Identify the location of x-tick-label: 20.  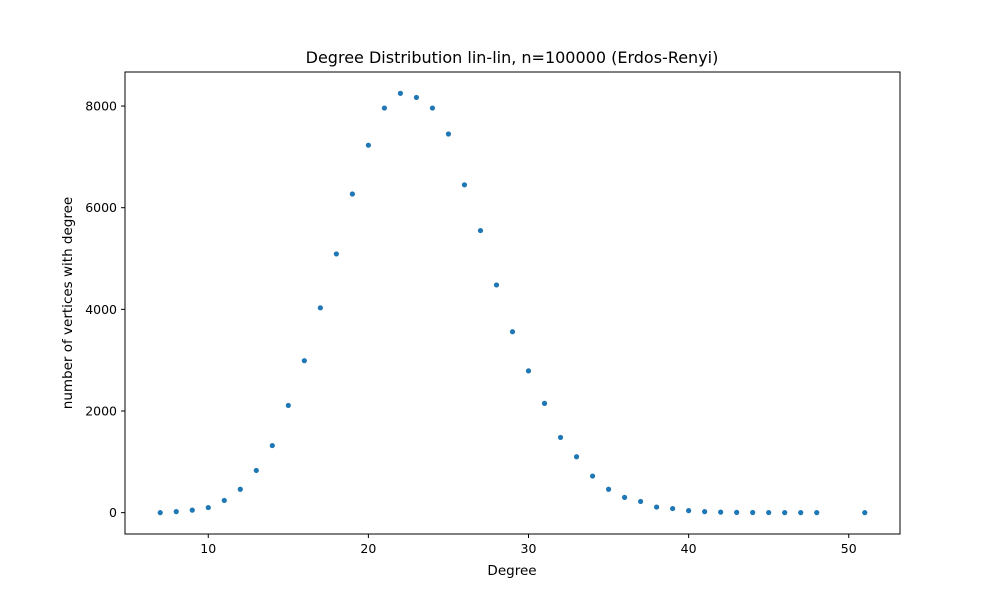
(368, 548).